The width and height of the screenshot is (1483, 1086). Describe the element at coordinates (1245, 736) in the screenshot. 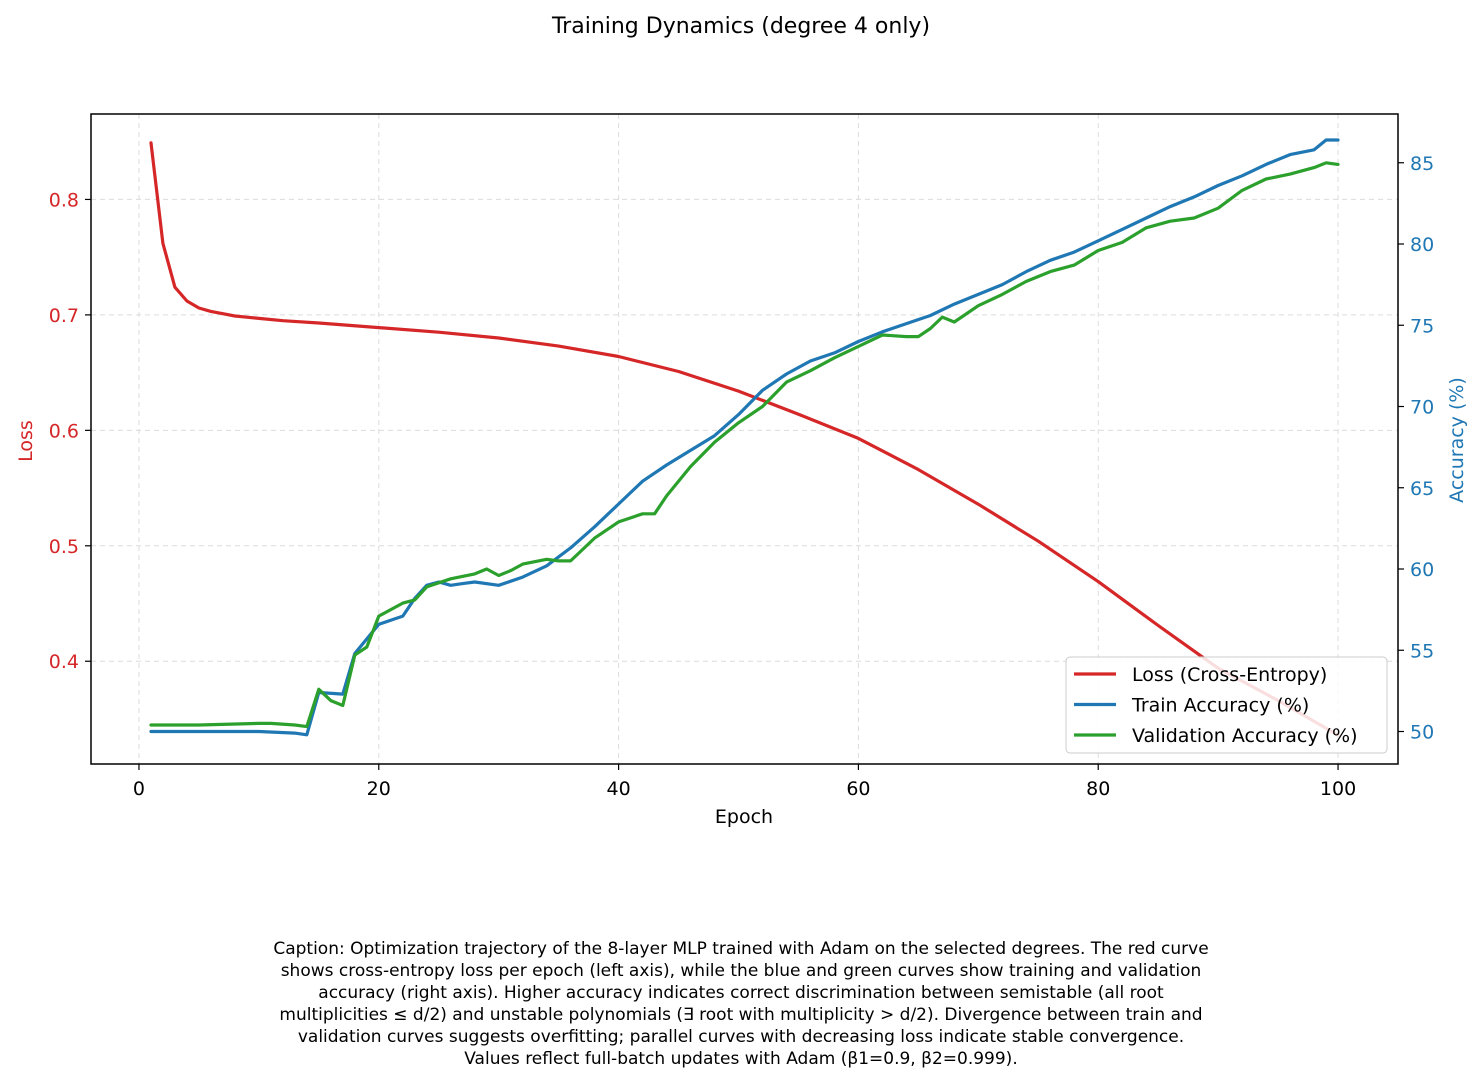

I see `legend-label: Validation Accuracy (%)` at that location.